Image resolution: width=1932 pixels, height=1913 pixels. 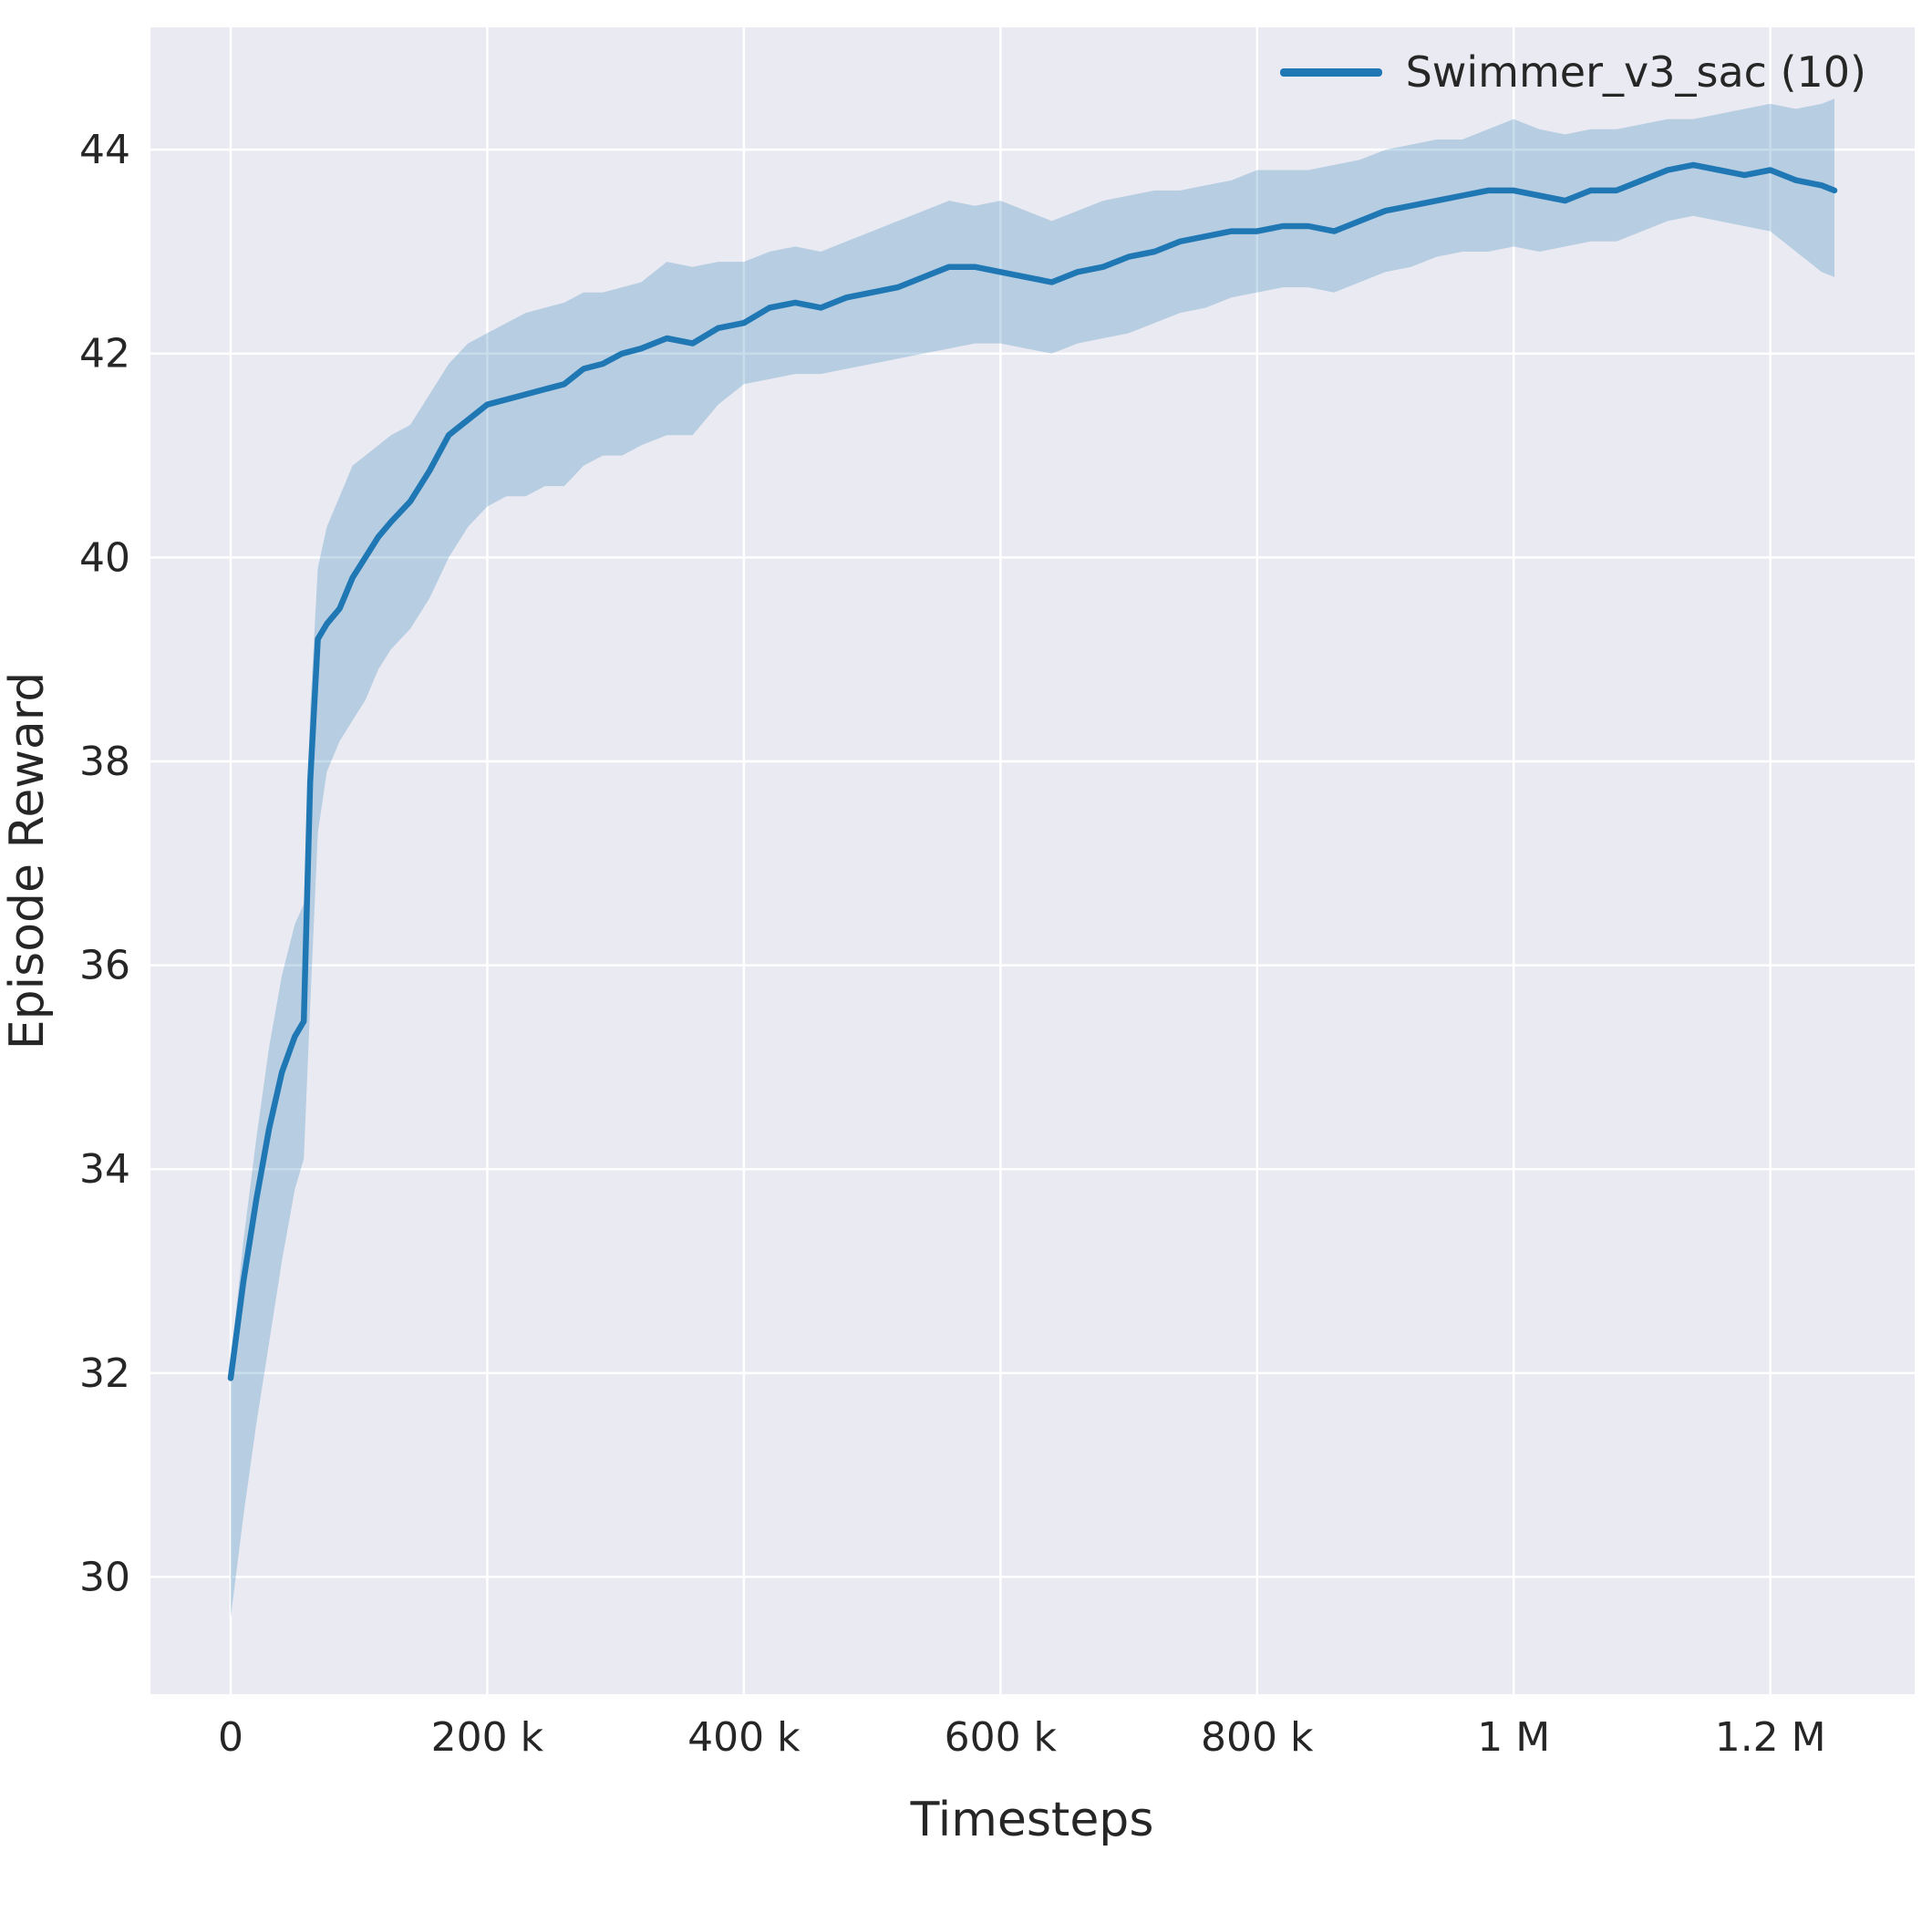 I want to click on y-tick-label: 42, so click(x=105, y=354).